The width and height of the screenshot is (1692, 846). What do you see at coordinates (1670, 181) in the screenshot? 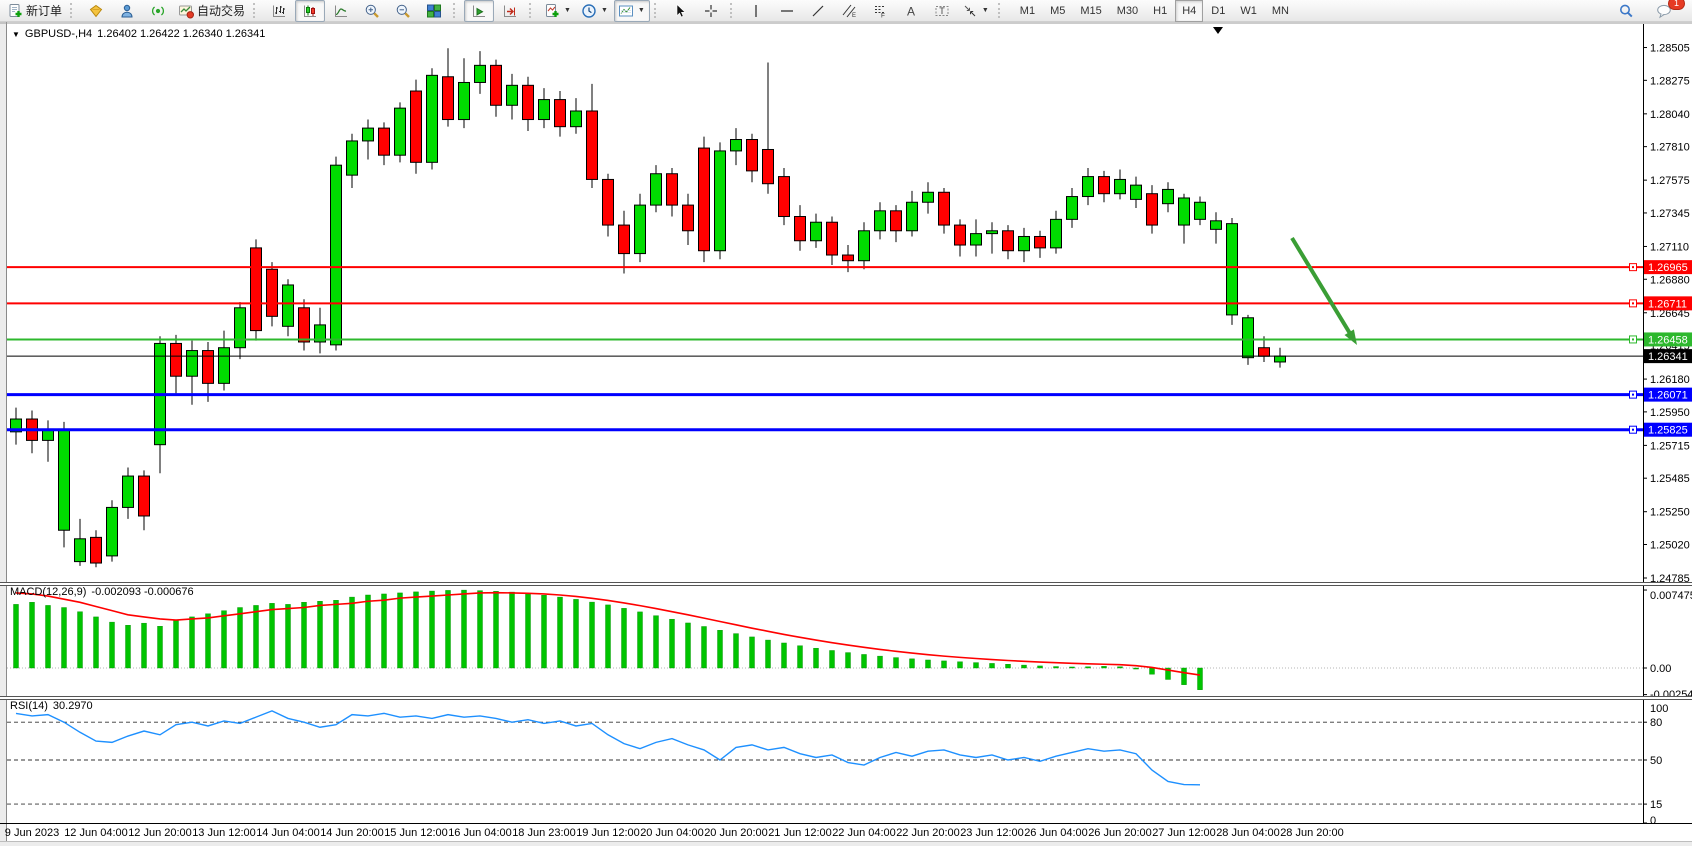
I see `svg-text: 1.27575` at bounding box center [1670, 181].